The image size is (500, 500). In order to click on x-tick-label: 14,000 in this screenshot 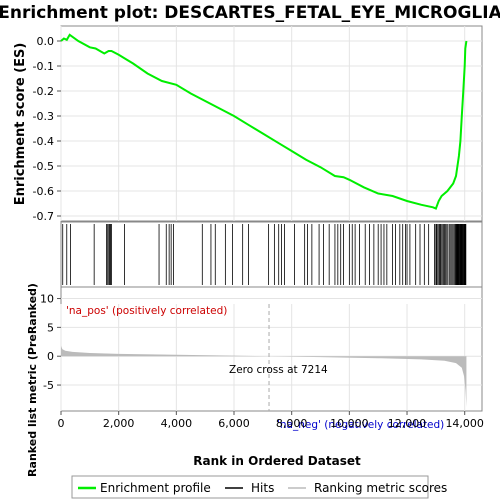, I will do `click(464, 423)`.